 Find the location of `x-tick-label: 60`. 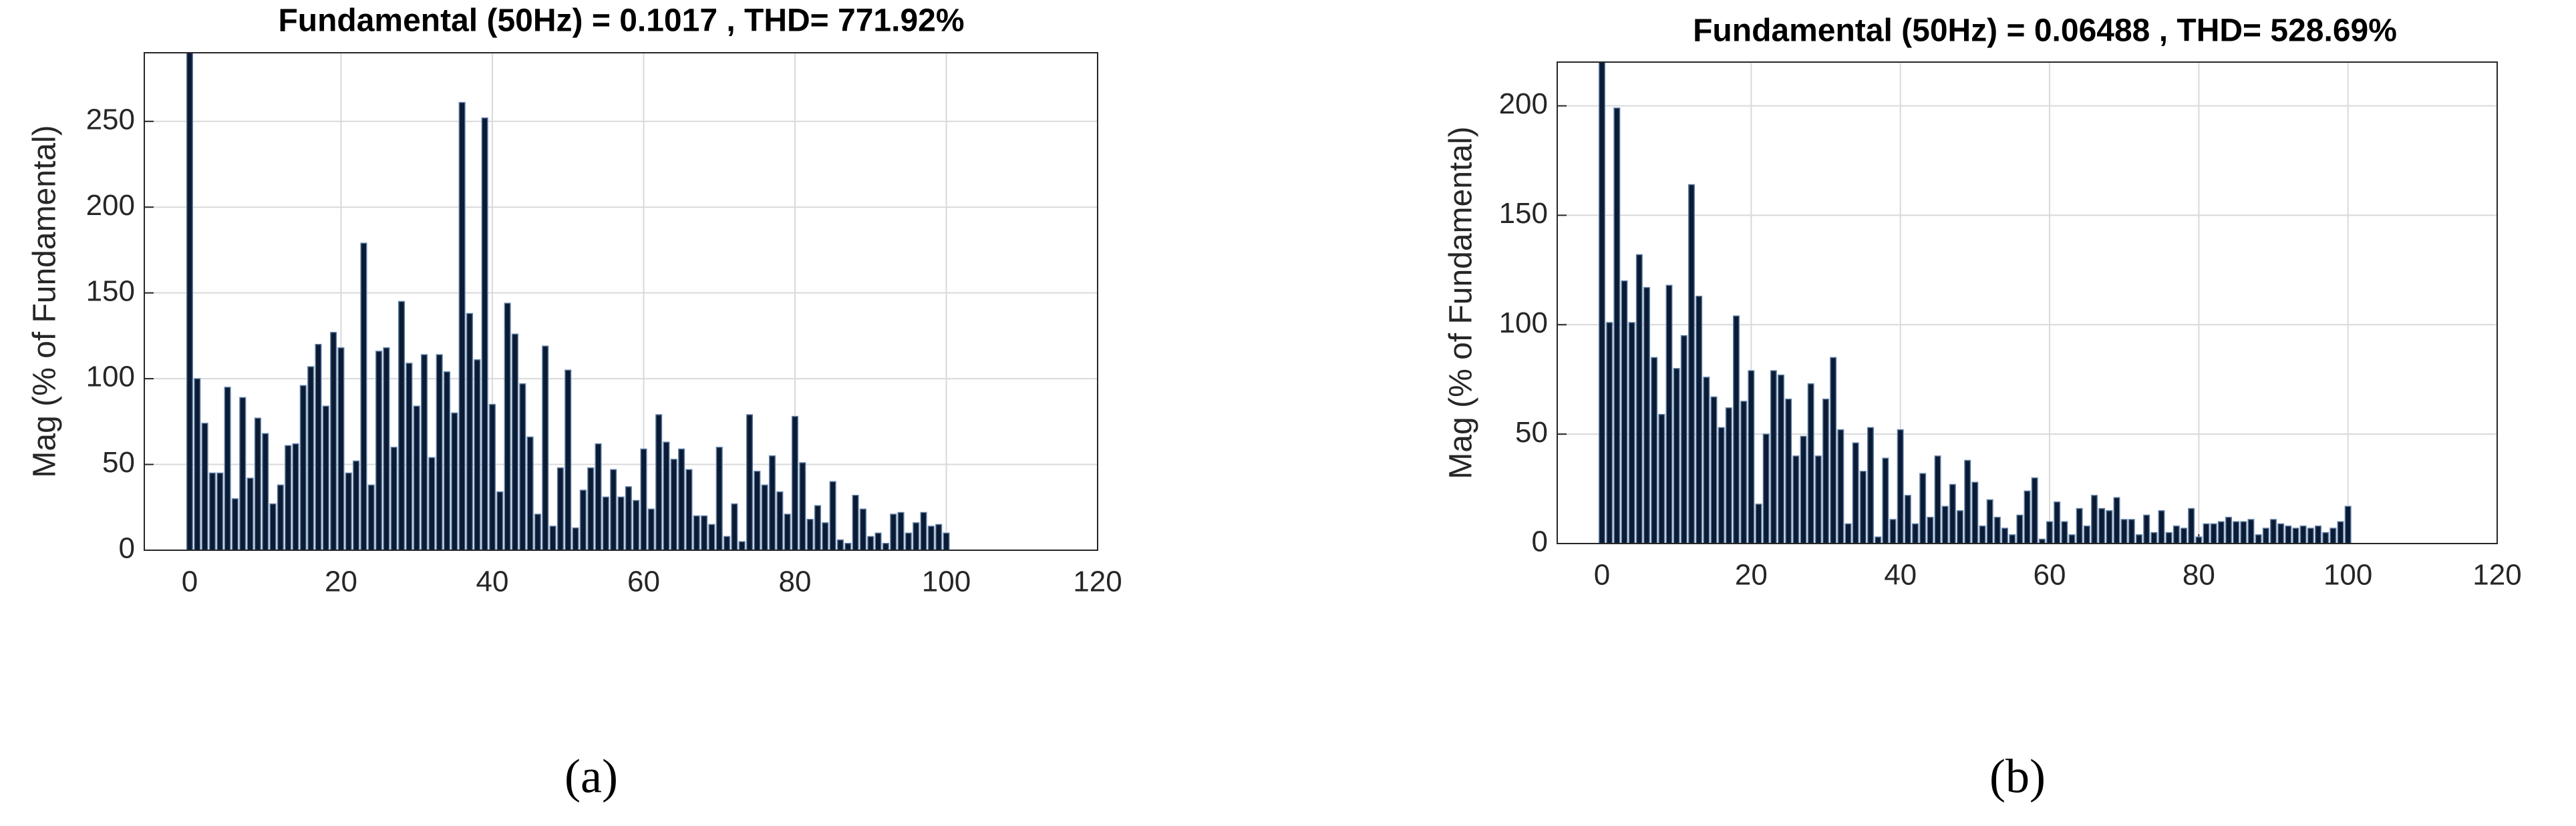

x-tick-label: 60 is located at coordinates (643, 582).